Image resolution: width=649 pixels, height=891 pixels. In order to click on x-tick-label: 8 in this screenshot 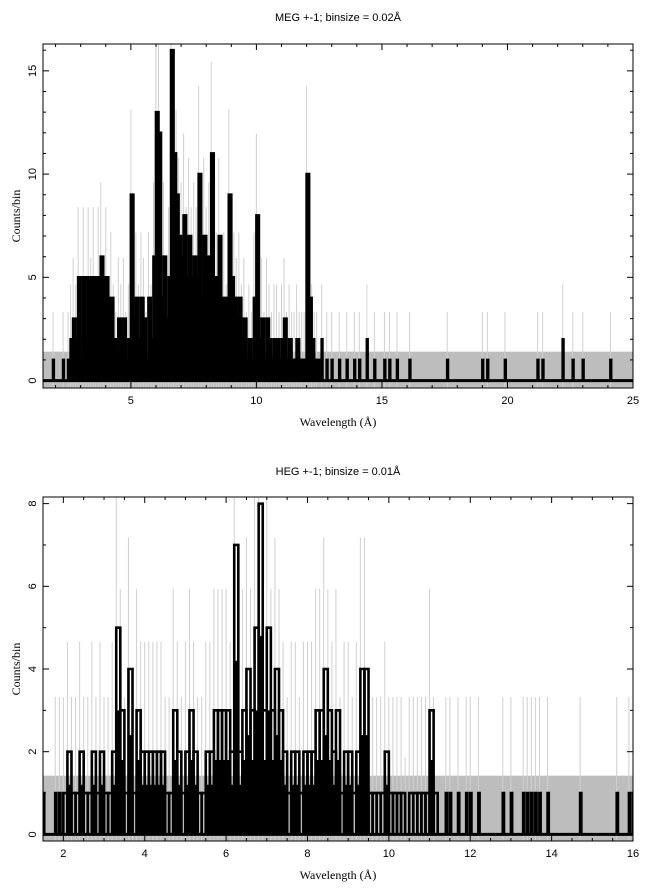, I will do `click(307, 854)`.